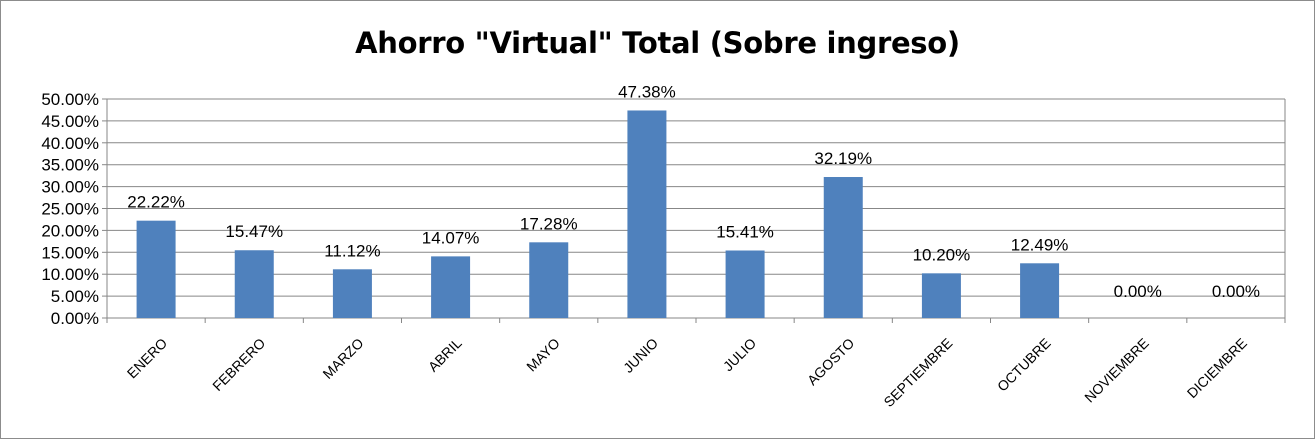 The height and width of the screenshot is (439, 1315). Describe the element at coordinates (342, 358) in the screenshot. I see `x-tick-label: MARZO` at that location.